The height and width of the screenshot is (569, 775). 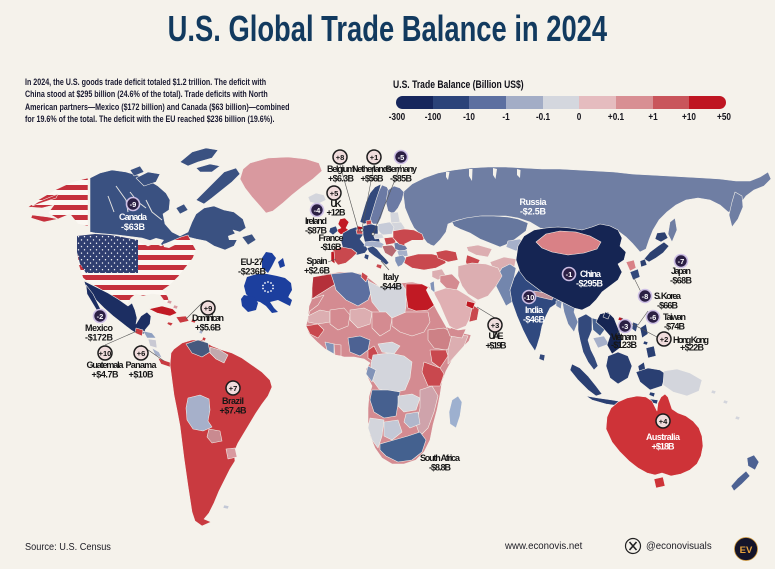 What do you see at coordinates (391, 277) in the screenshot?
I see `svg-text: Italy` at bounding box center [391, 277].